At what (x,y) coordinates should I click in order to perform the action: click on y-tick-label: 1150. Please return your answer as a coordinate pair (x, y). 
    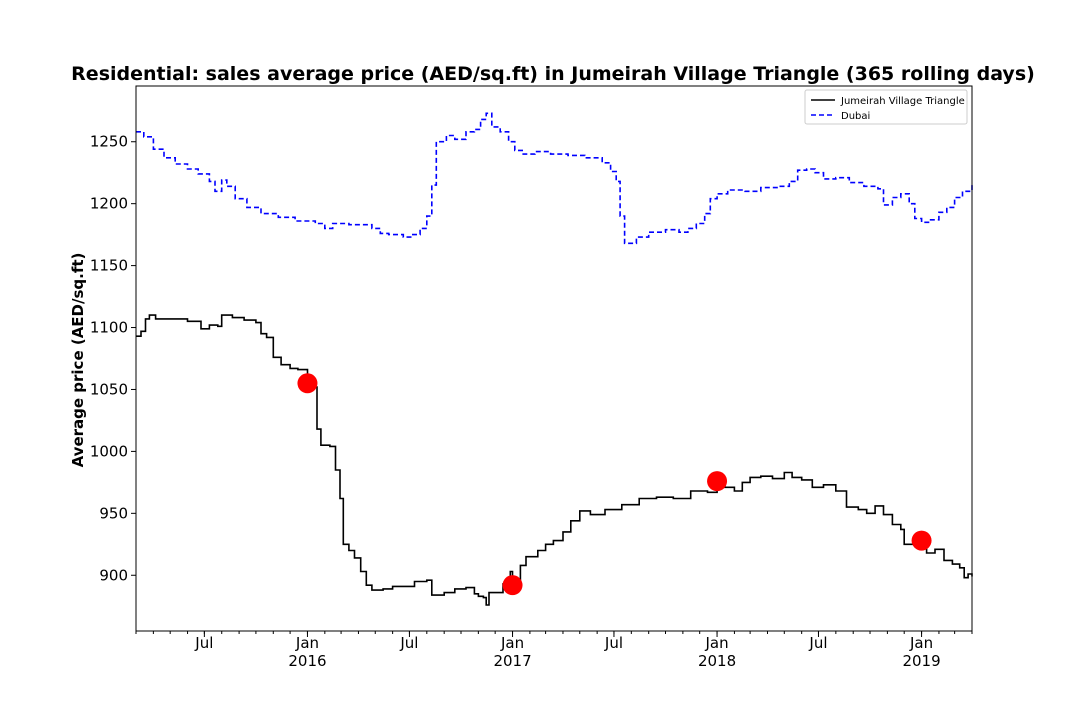
    Looking at the image, I should click on (109, 266).